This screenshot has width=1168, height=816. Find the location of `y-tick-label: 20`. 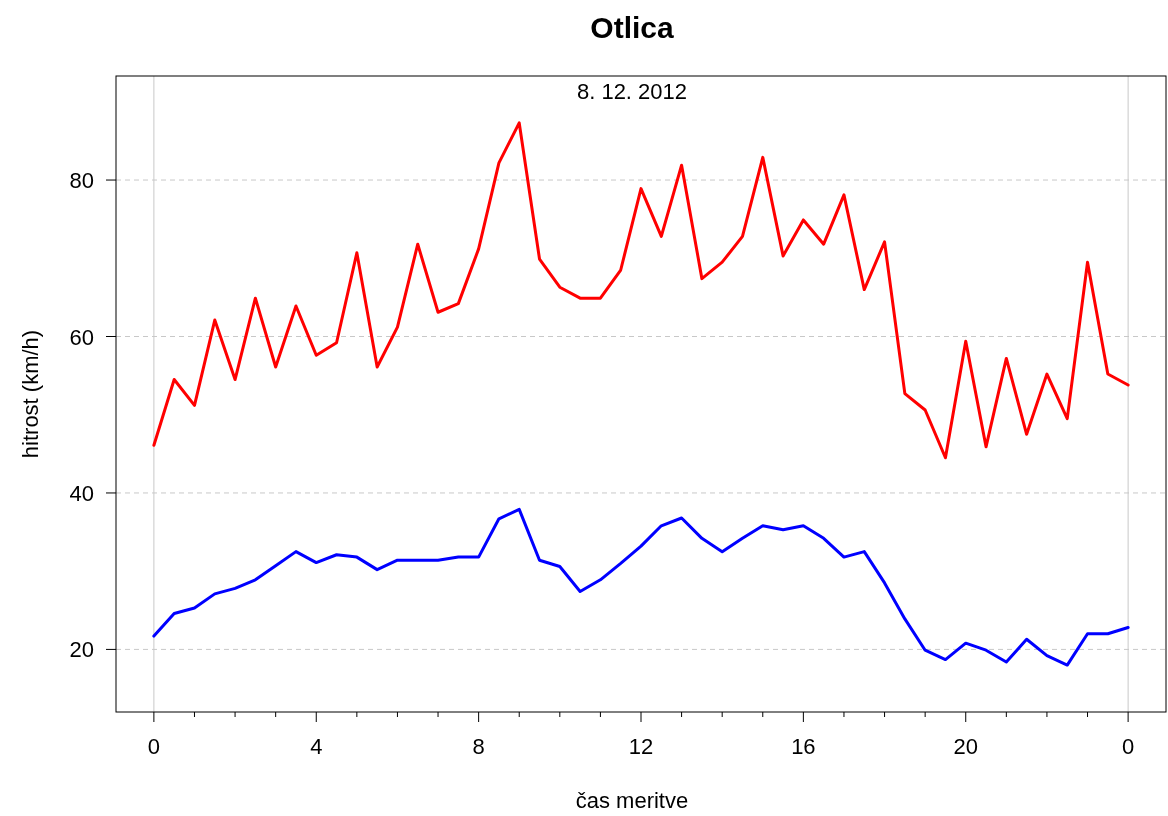

y-tick-label: 20 is located at coordinates (81, 650).